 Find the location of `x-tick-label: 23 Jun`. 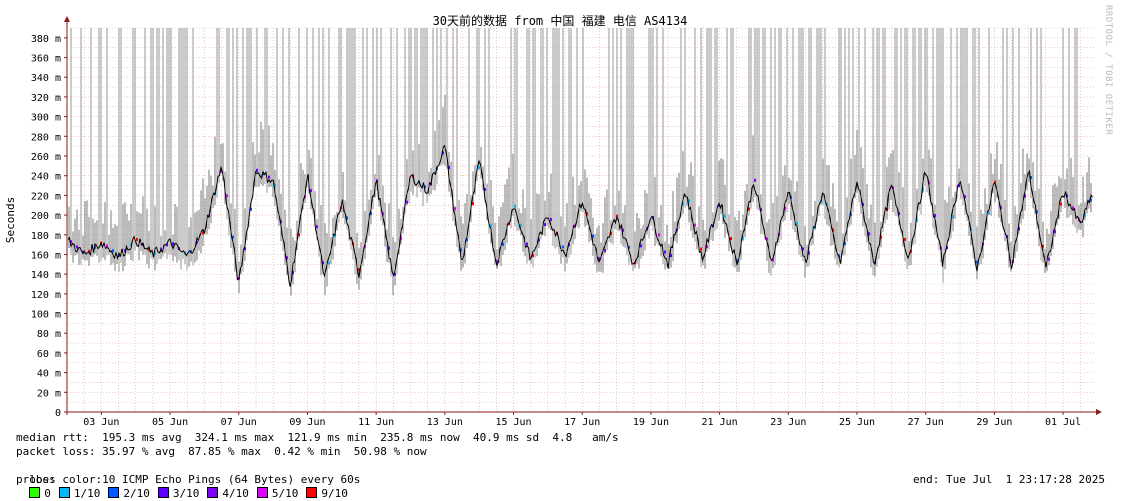

x-tick-label: 23 Jun is located at coordinates (788, 422).